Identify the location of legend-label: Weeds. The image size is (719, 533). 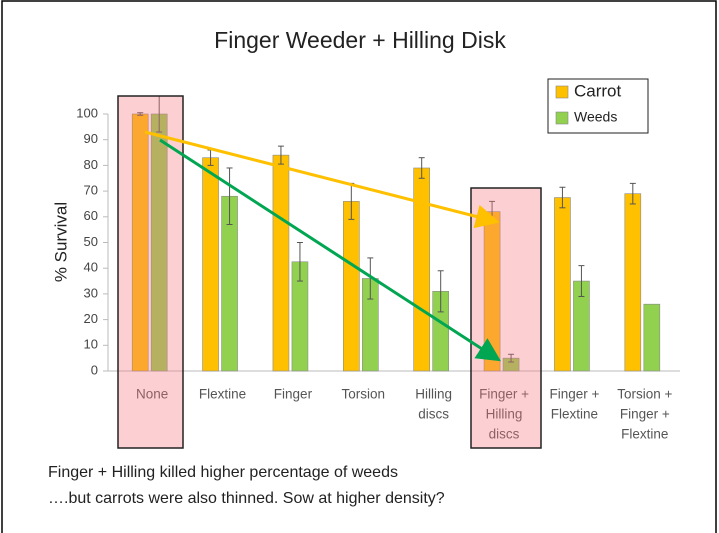
(595, 117).